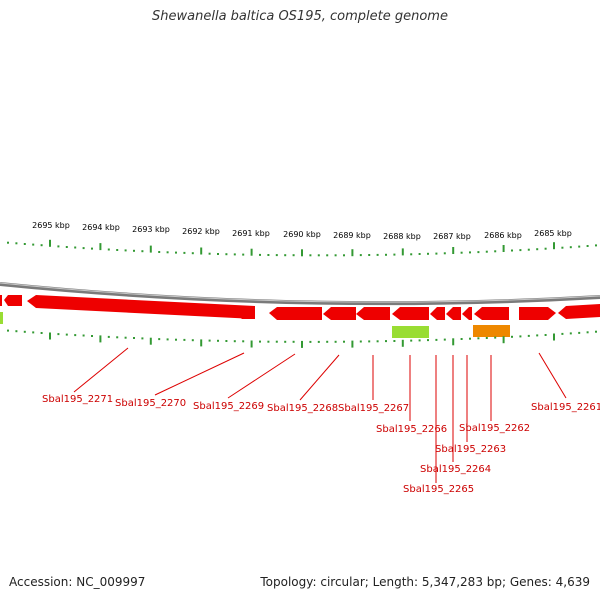 The width and height of the screenshot is (600, 600). Describe the element at coordinates (302, 408) in the screenshot. I see `gene-label: Sbal195_2268` at that location.